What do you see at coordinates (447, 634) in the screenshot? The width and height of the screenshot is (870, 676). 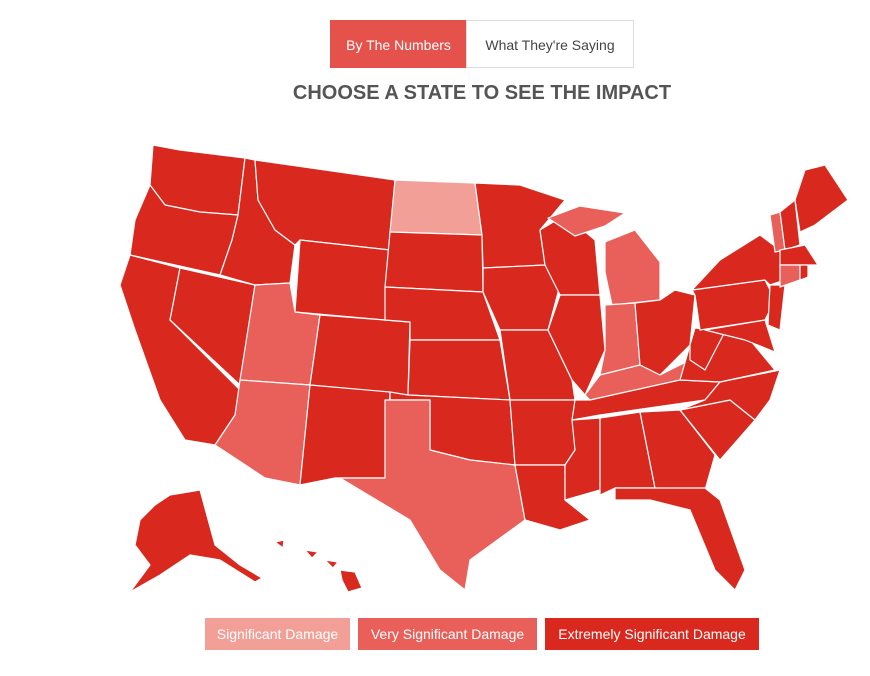 I see `legend-item: Very Significant Damage` at bounding box center [447, 634].